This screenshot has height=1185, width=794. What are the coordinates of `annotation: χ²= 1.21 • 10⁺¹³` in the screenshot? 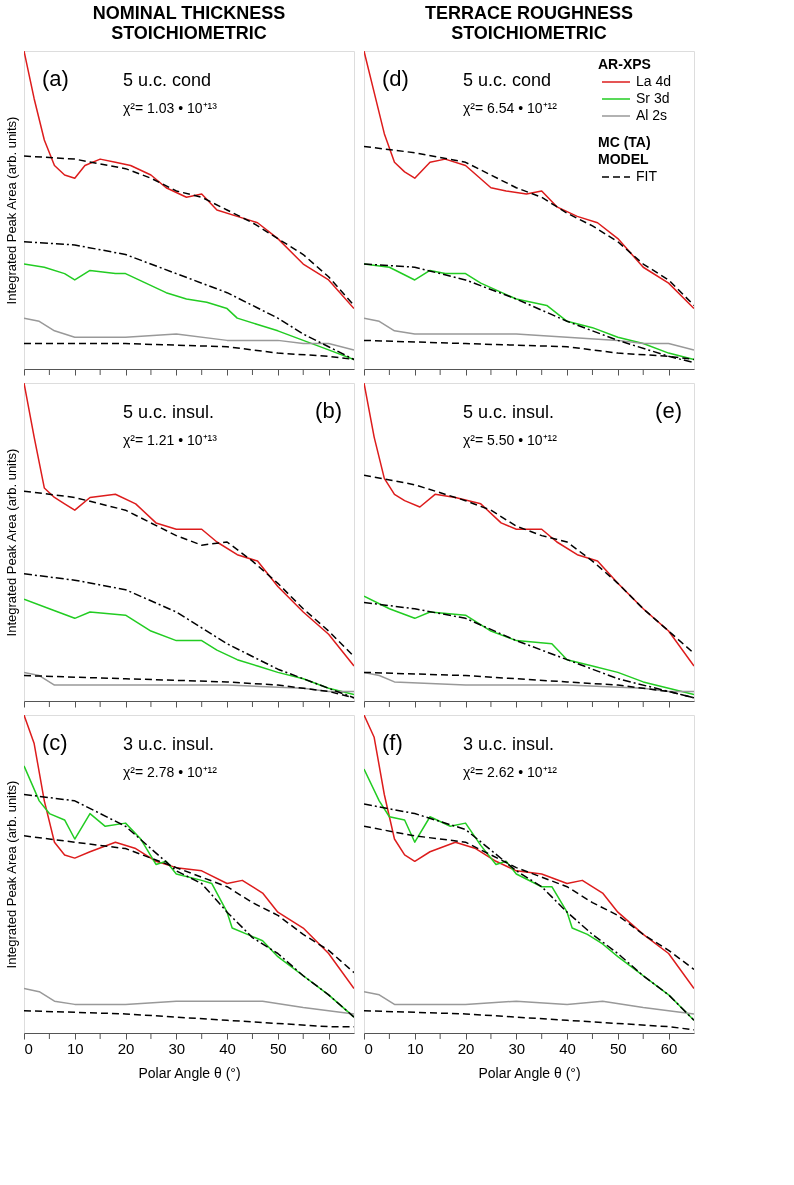 It's located at (170, 440).